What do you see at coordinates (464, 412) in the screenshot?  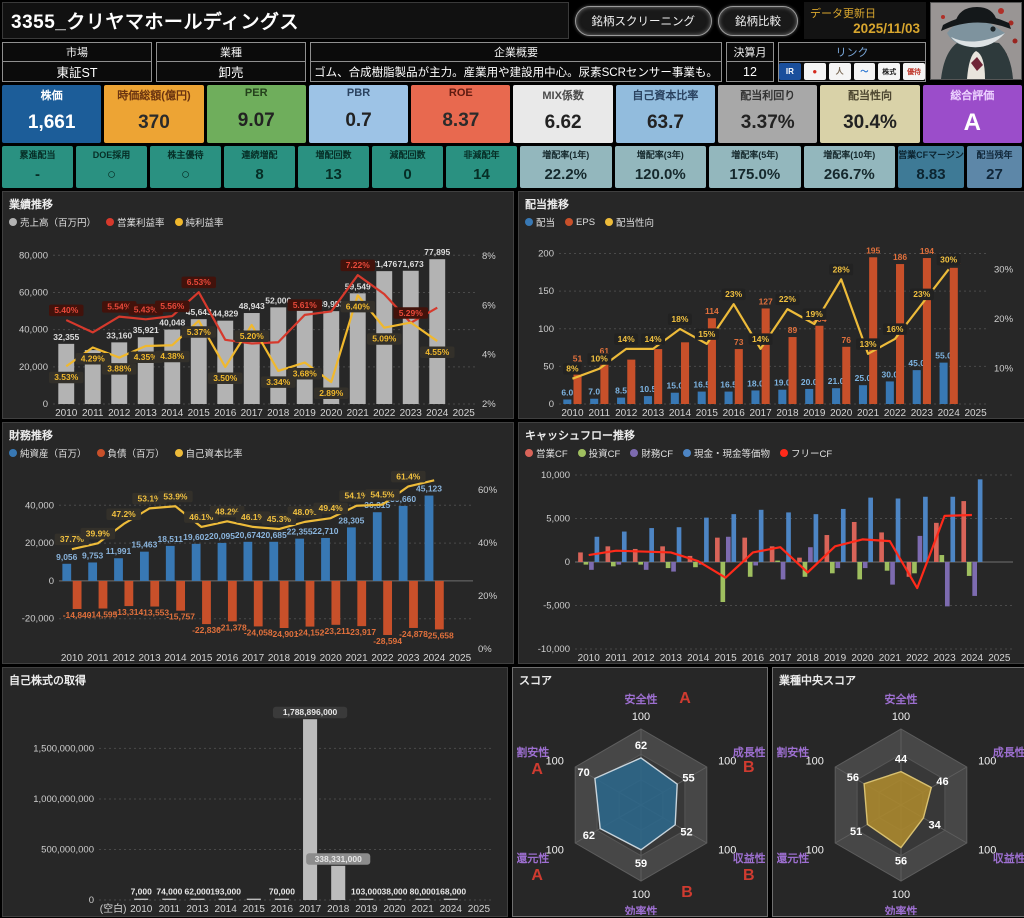 I see `svg-text: 2025` at bounding box center [464, 412].